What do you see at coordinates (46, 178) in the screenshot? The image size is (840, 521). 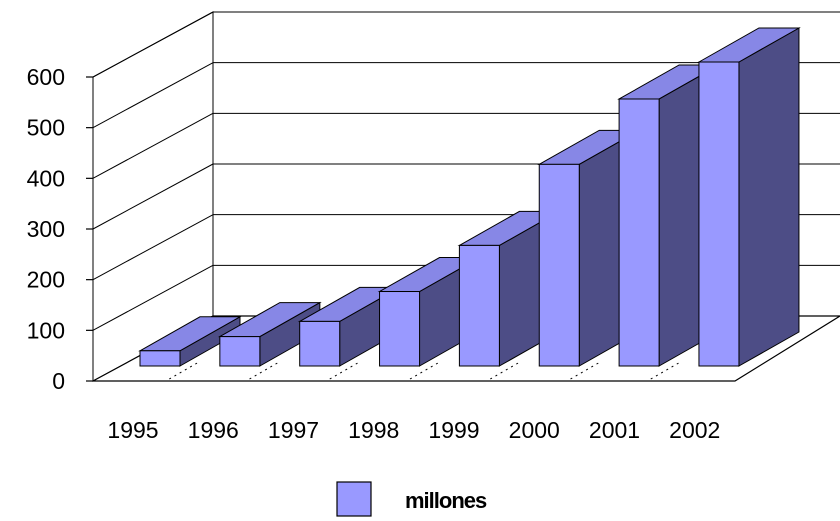 I see `y-tick-label: 400` at bounding box center [46, 178].